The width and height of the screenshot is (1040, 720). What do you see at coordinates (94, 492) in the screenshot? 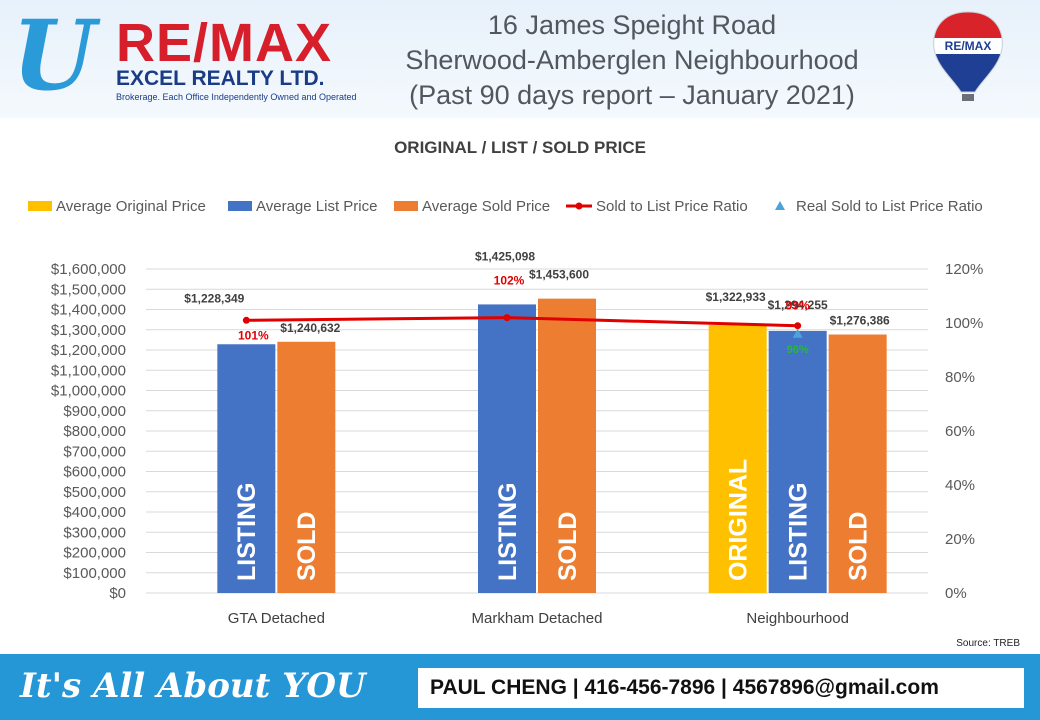
I see `y-tick-label: $500,000` at bounding box center [94, 492].